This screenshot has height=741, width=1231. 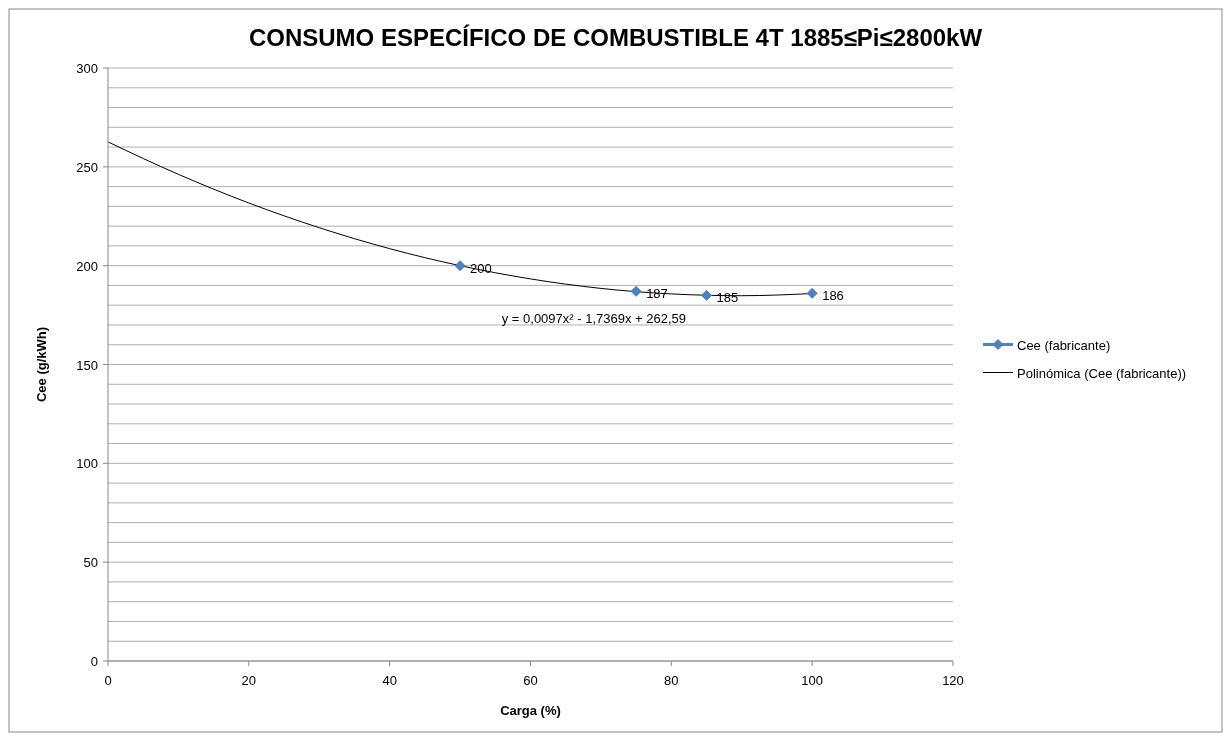 What do you see at coordinates (87, 365) in the screenshot?
I see `y-tick-label: 150` at bounding box center [87, 365].